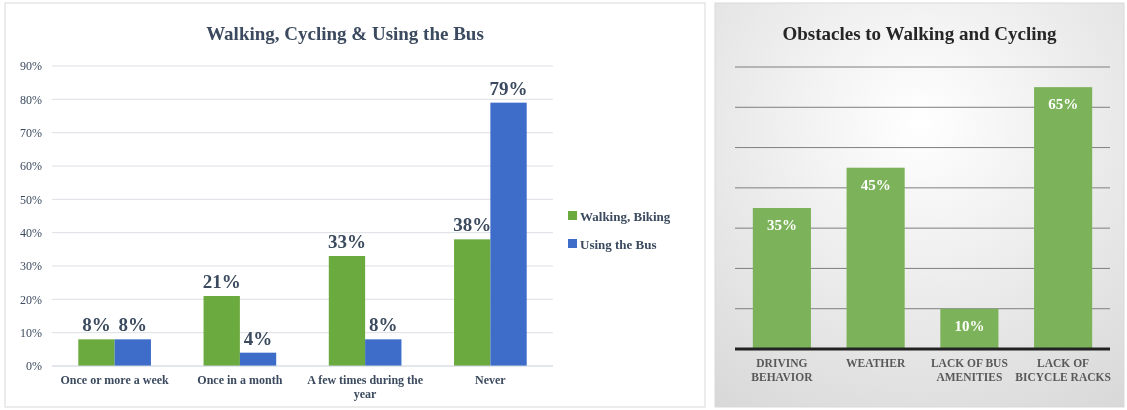  What do you see at coordinates (34, 366) in the screenshot?
I see `y-tick-label: 0%` at bounding box center [34, 366].